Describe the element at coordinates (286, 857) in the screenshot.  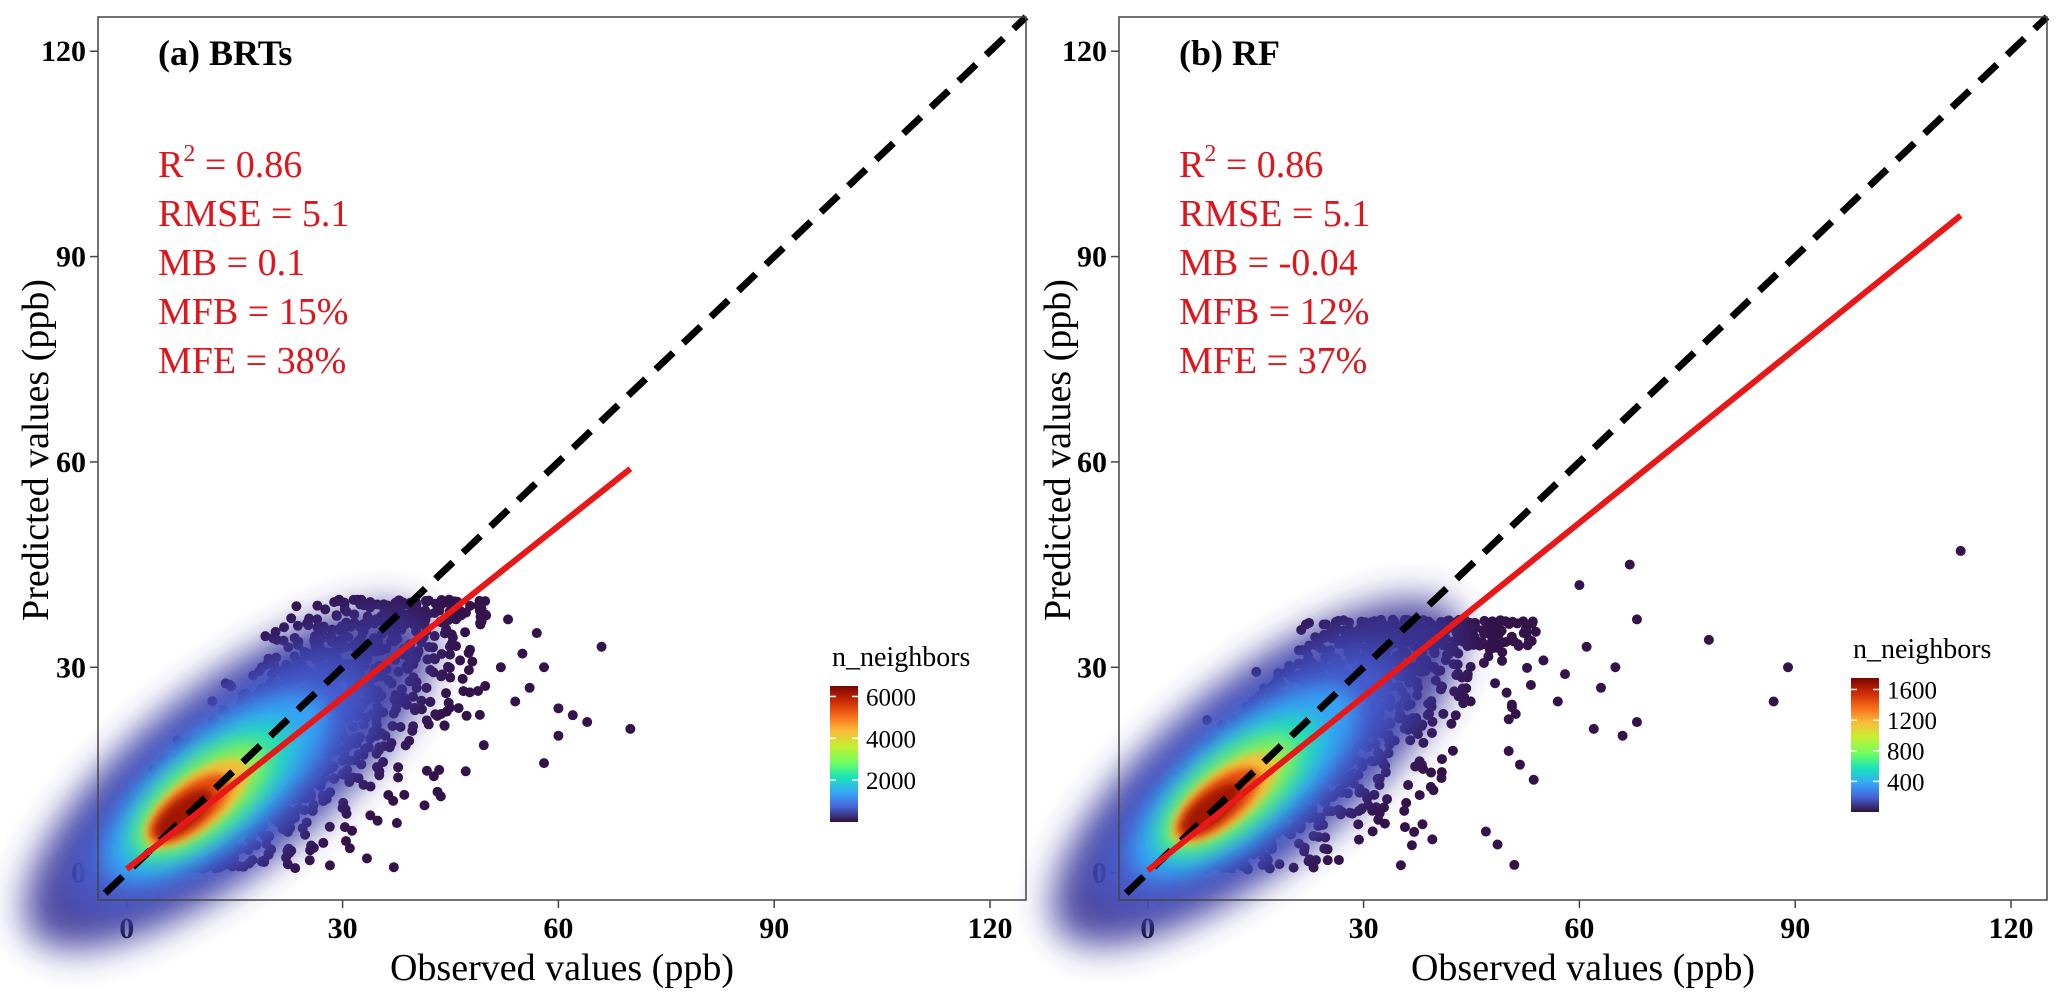
I see `density-point-a-1924` at that location.